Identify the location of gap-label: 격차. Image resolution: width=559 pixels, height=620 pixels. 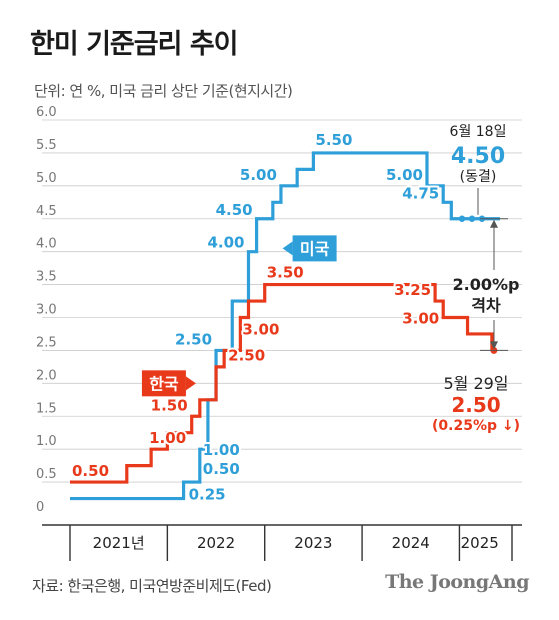
(486, 305).